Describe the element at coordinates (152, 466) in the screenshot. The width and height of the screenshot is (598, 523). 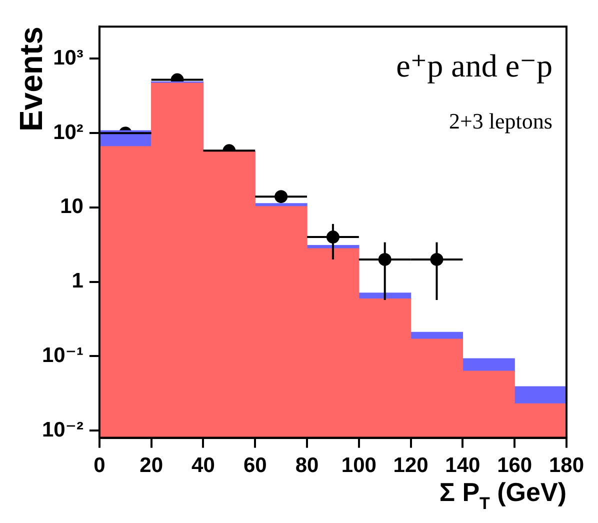
I see `x-tick-label: 20` at that location.